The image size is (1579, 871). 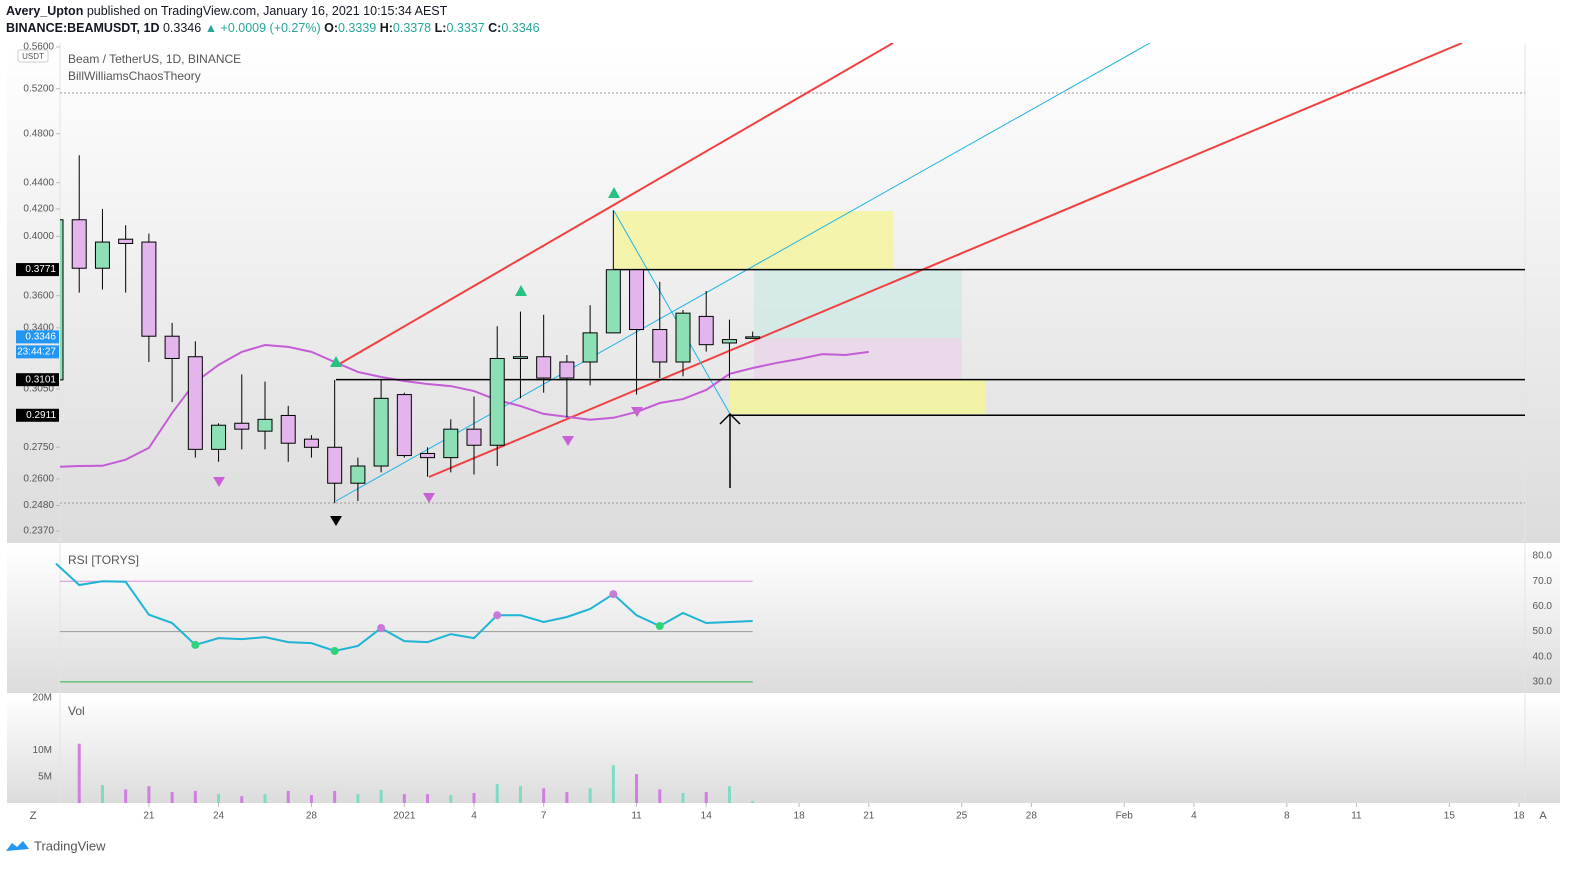 I want to click on price-labels: 0.3771 0.3101 0.2911 0.3346 23:44:27, so click(x=37, y=342).